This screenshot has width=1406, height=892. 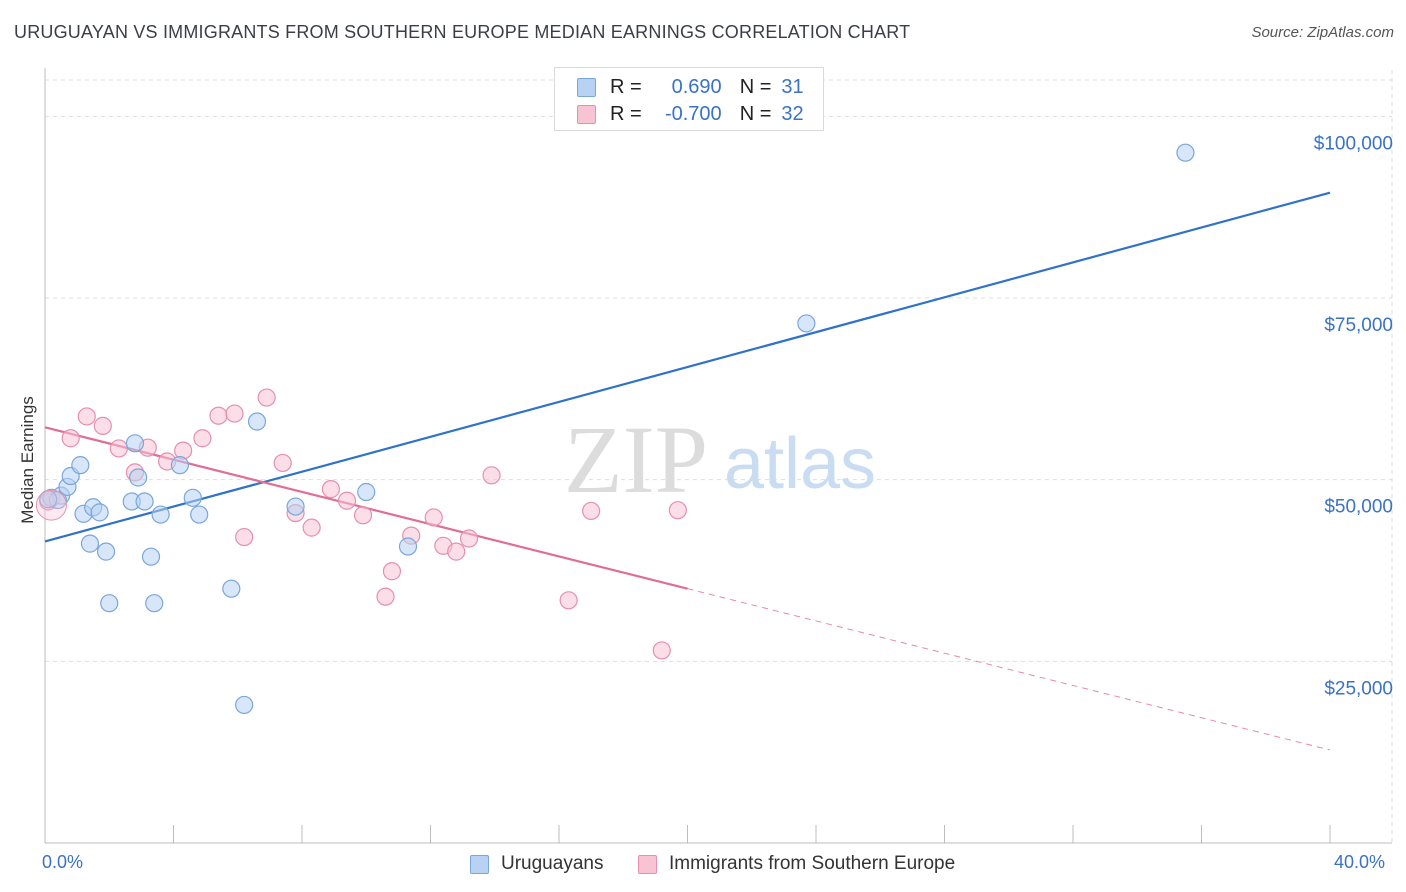 I want to click on bottom-legend-label: Uruguayans, so click(x=552, y=863).